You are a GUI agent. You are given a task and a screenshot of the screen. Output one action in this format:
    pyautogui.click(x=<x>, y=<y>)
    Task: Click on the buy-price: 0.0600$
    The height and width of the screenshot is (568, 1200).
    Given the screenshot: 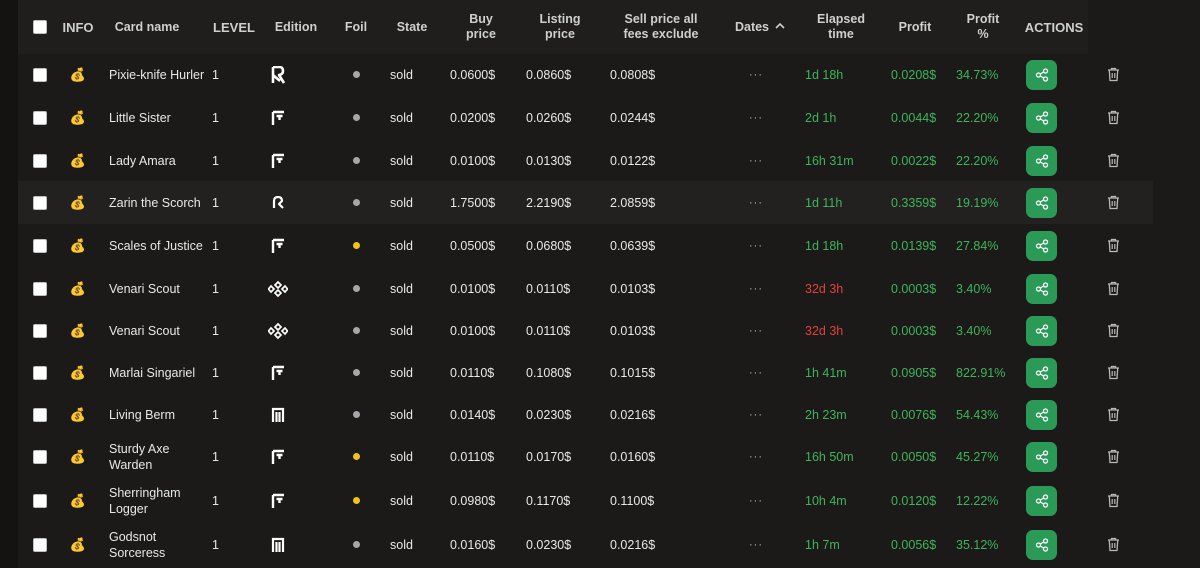 What is the action you would take?
    pyautogui.click(x=473, y=74)
    